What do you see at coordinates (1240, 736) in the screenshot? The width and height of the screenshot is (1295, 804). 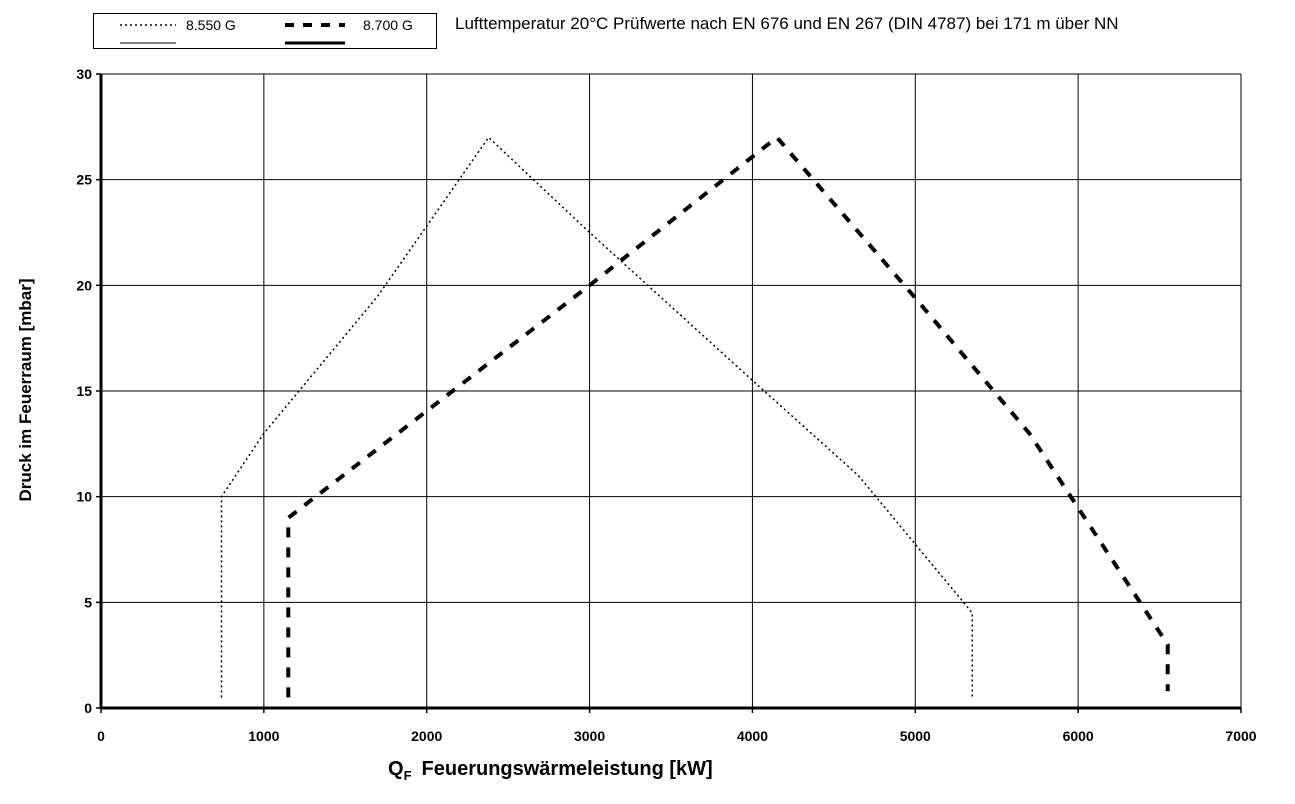 I see `x-tick-label: 7000` at bounding box center [1240, 736].